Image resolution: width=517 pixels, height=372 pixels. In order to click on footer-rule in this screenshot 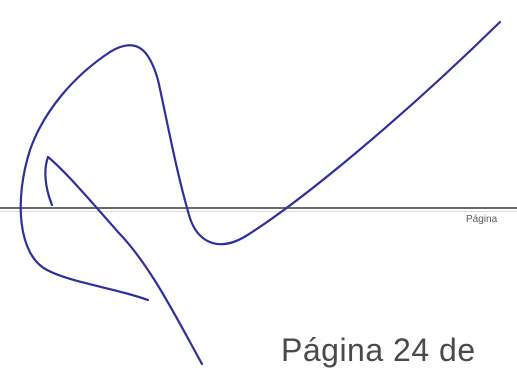, I will do `click(258, 208)`.